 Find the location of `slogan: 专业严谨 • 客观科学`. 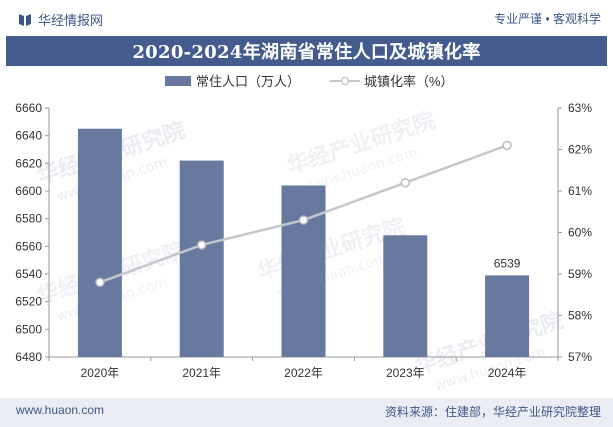

slogan: 专业严谨 • 客观科学 is located at coordinates (547, 19).